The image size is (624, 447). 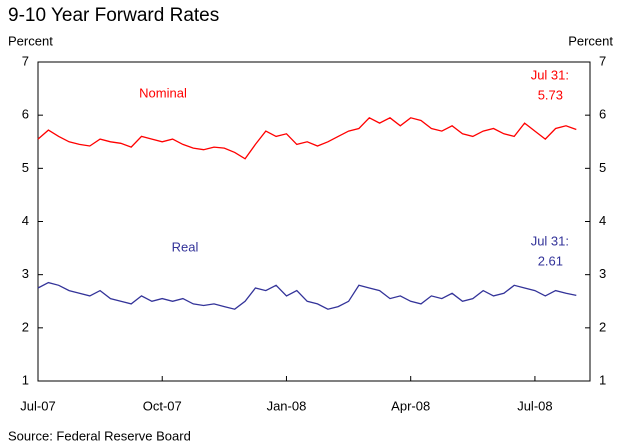 I want to click on y2-tick-label: 3, so click(x=602, y=273).